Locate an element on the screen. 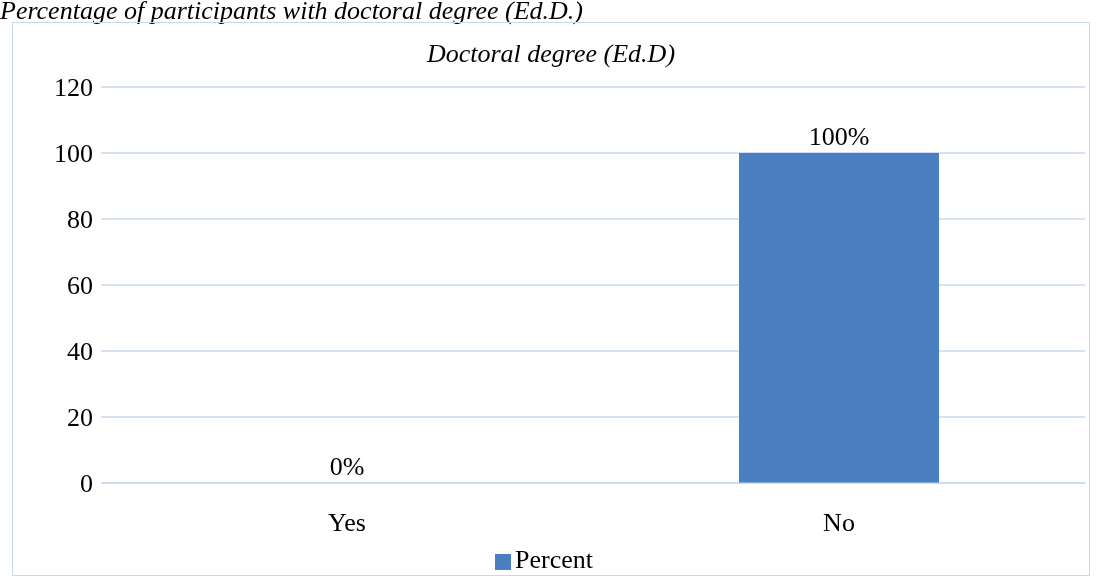 The image size is (1102, 583). data-label: 100% is located at coordinates (839, 136).